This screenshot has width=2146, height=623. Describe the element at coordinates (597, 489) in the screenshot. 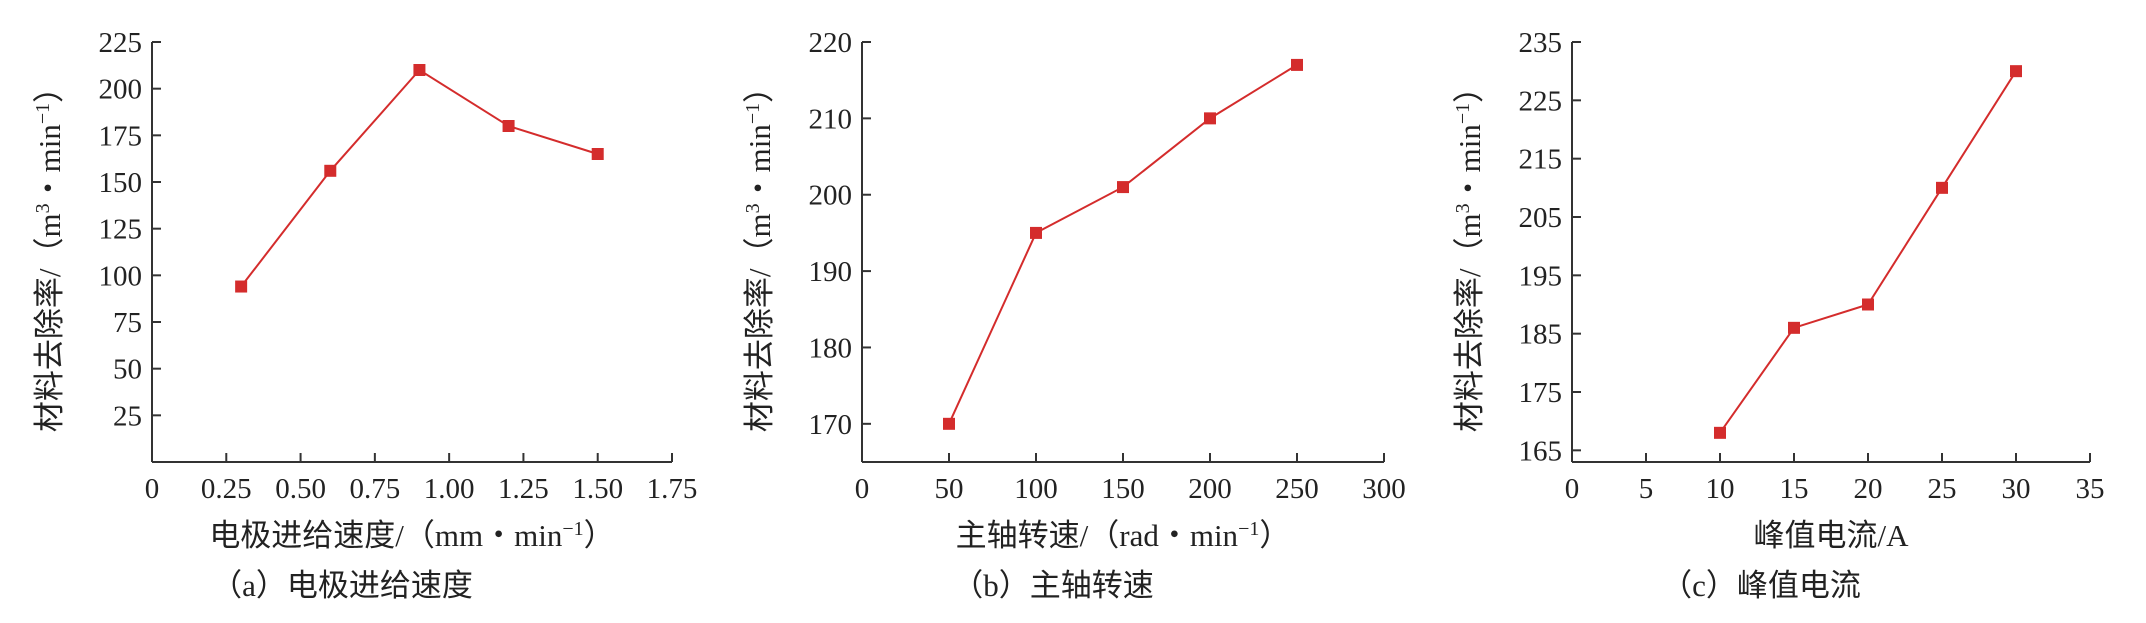

I see `x-tick-label: 1.50` at that location.